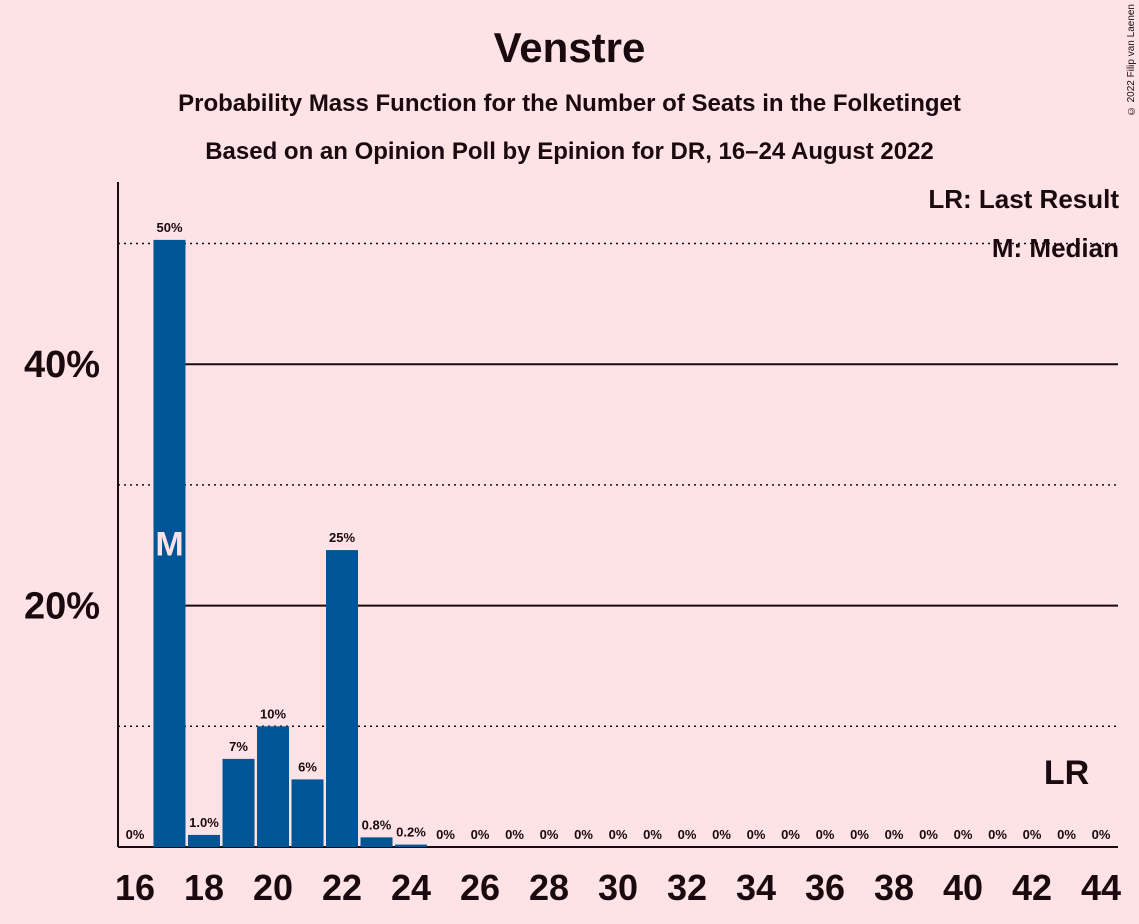  I want to click on data-label-24: 0.2%, so click(411, 832).